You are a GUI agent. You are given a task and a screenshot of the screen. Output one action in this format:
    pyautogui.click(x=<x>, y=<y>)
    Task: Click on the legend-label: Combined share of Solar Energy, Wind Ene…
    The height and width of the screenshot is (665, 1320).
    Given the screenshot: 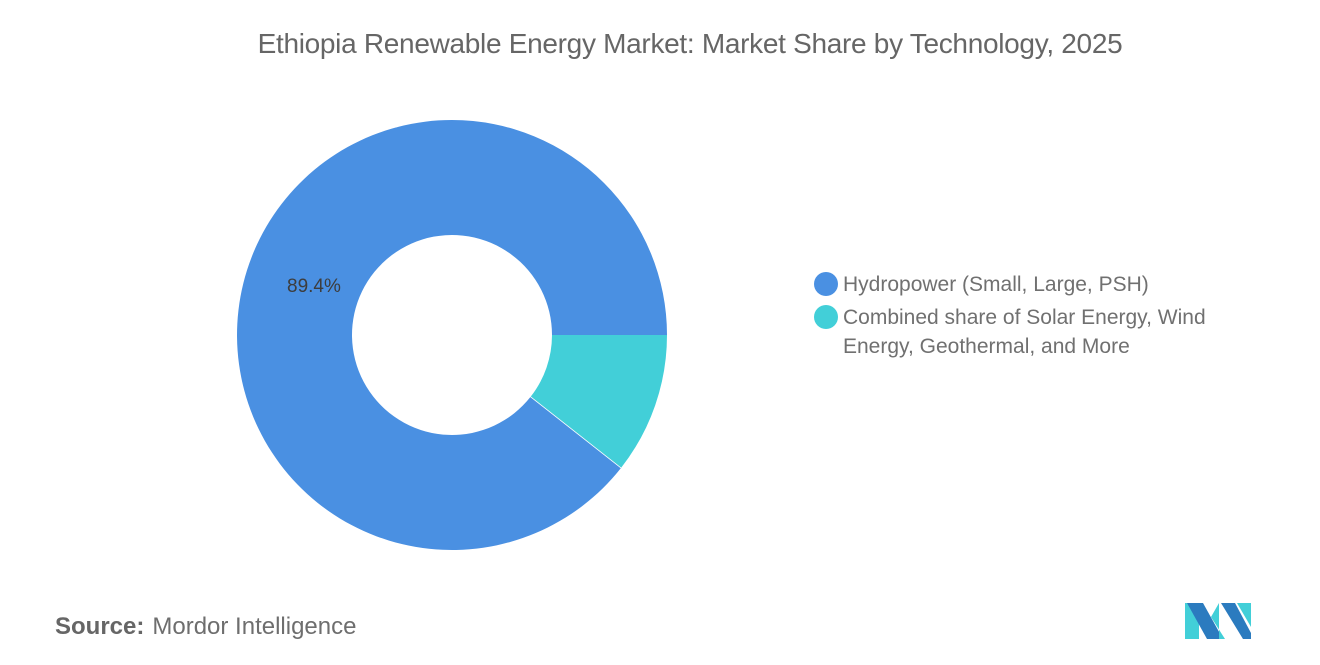 What is the action you would take?
    pyautogui.click(x=1024, y=332)
    